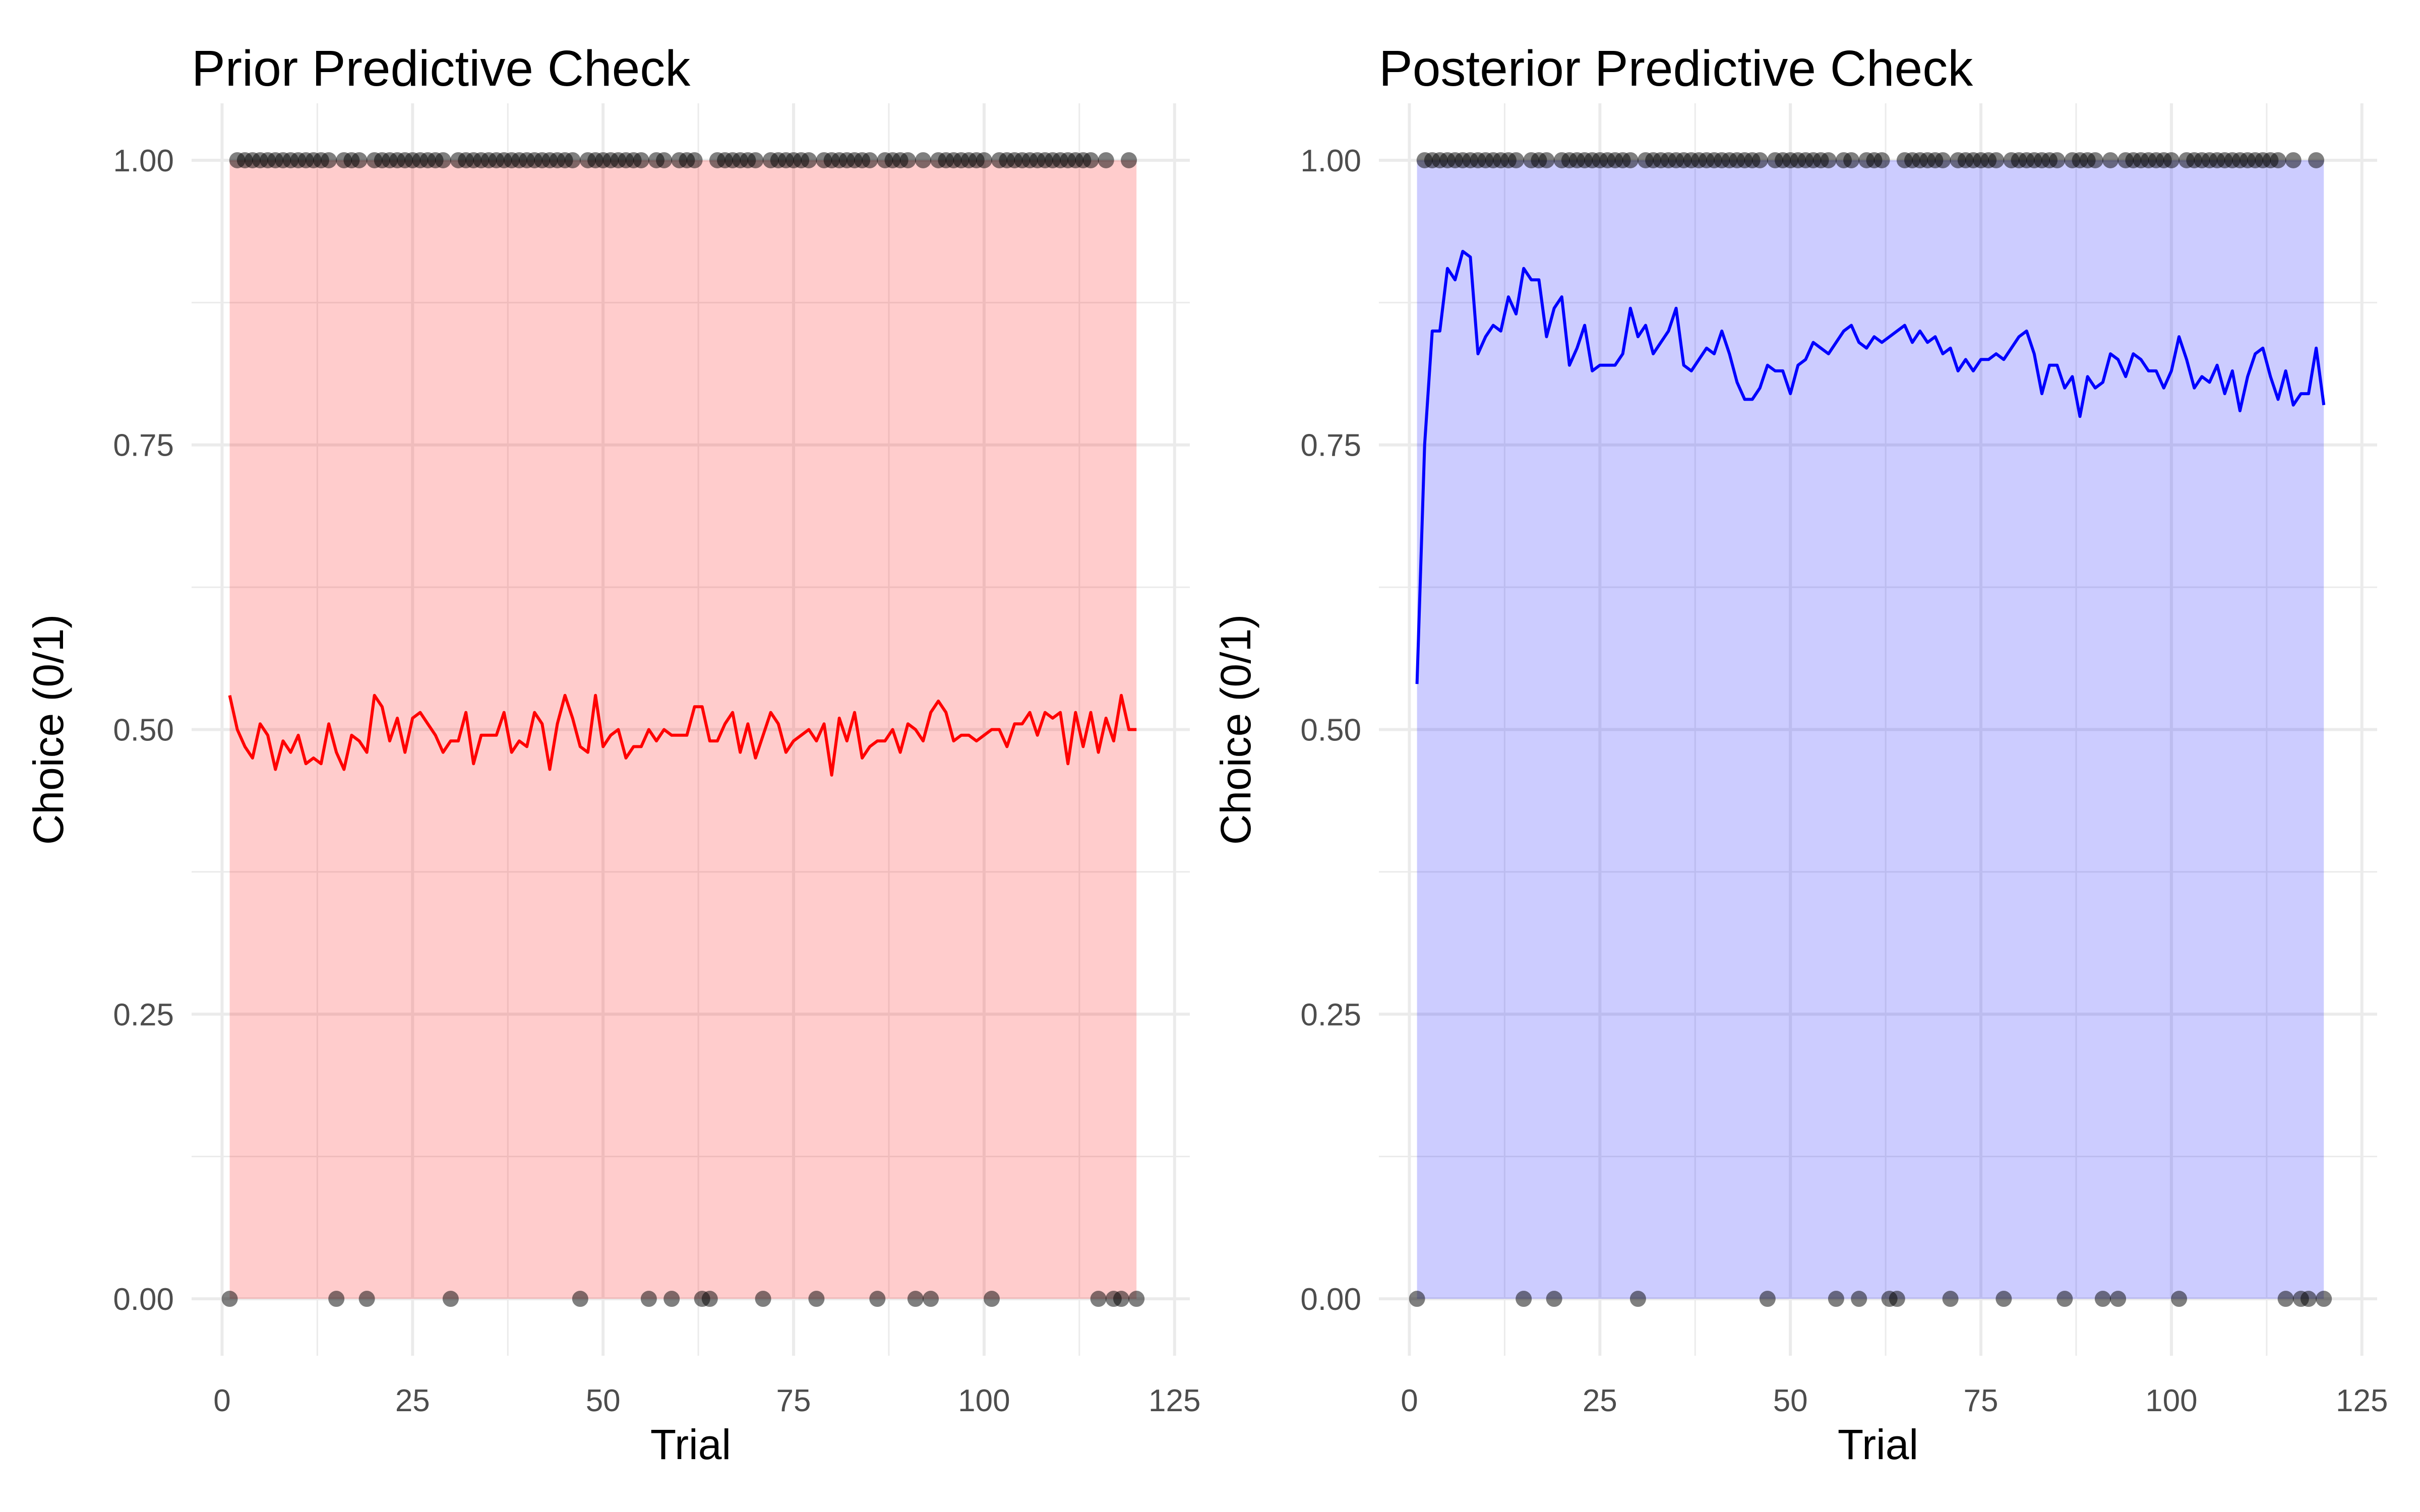 This screenshot has height=1512, width=2420. I want to click on posterior-y-tick-label: 0.75, so click(1330, 445).